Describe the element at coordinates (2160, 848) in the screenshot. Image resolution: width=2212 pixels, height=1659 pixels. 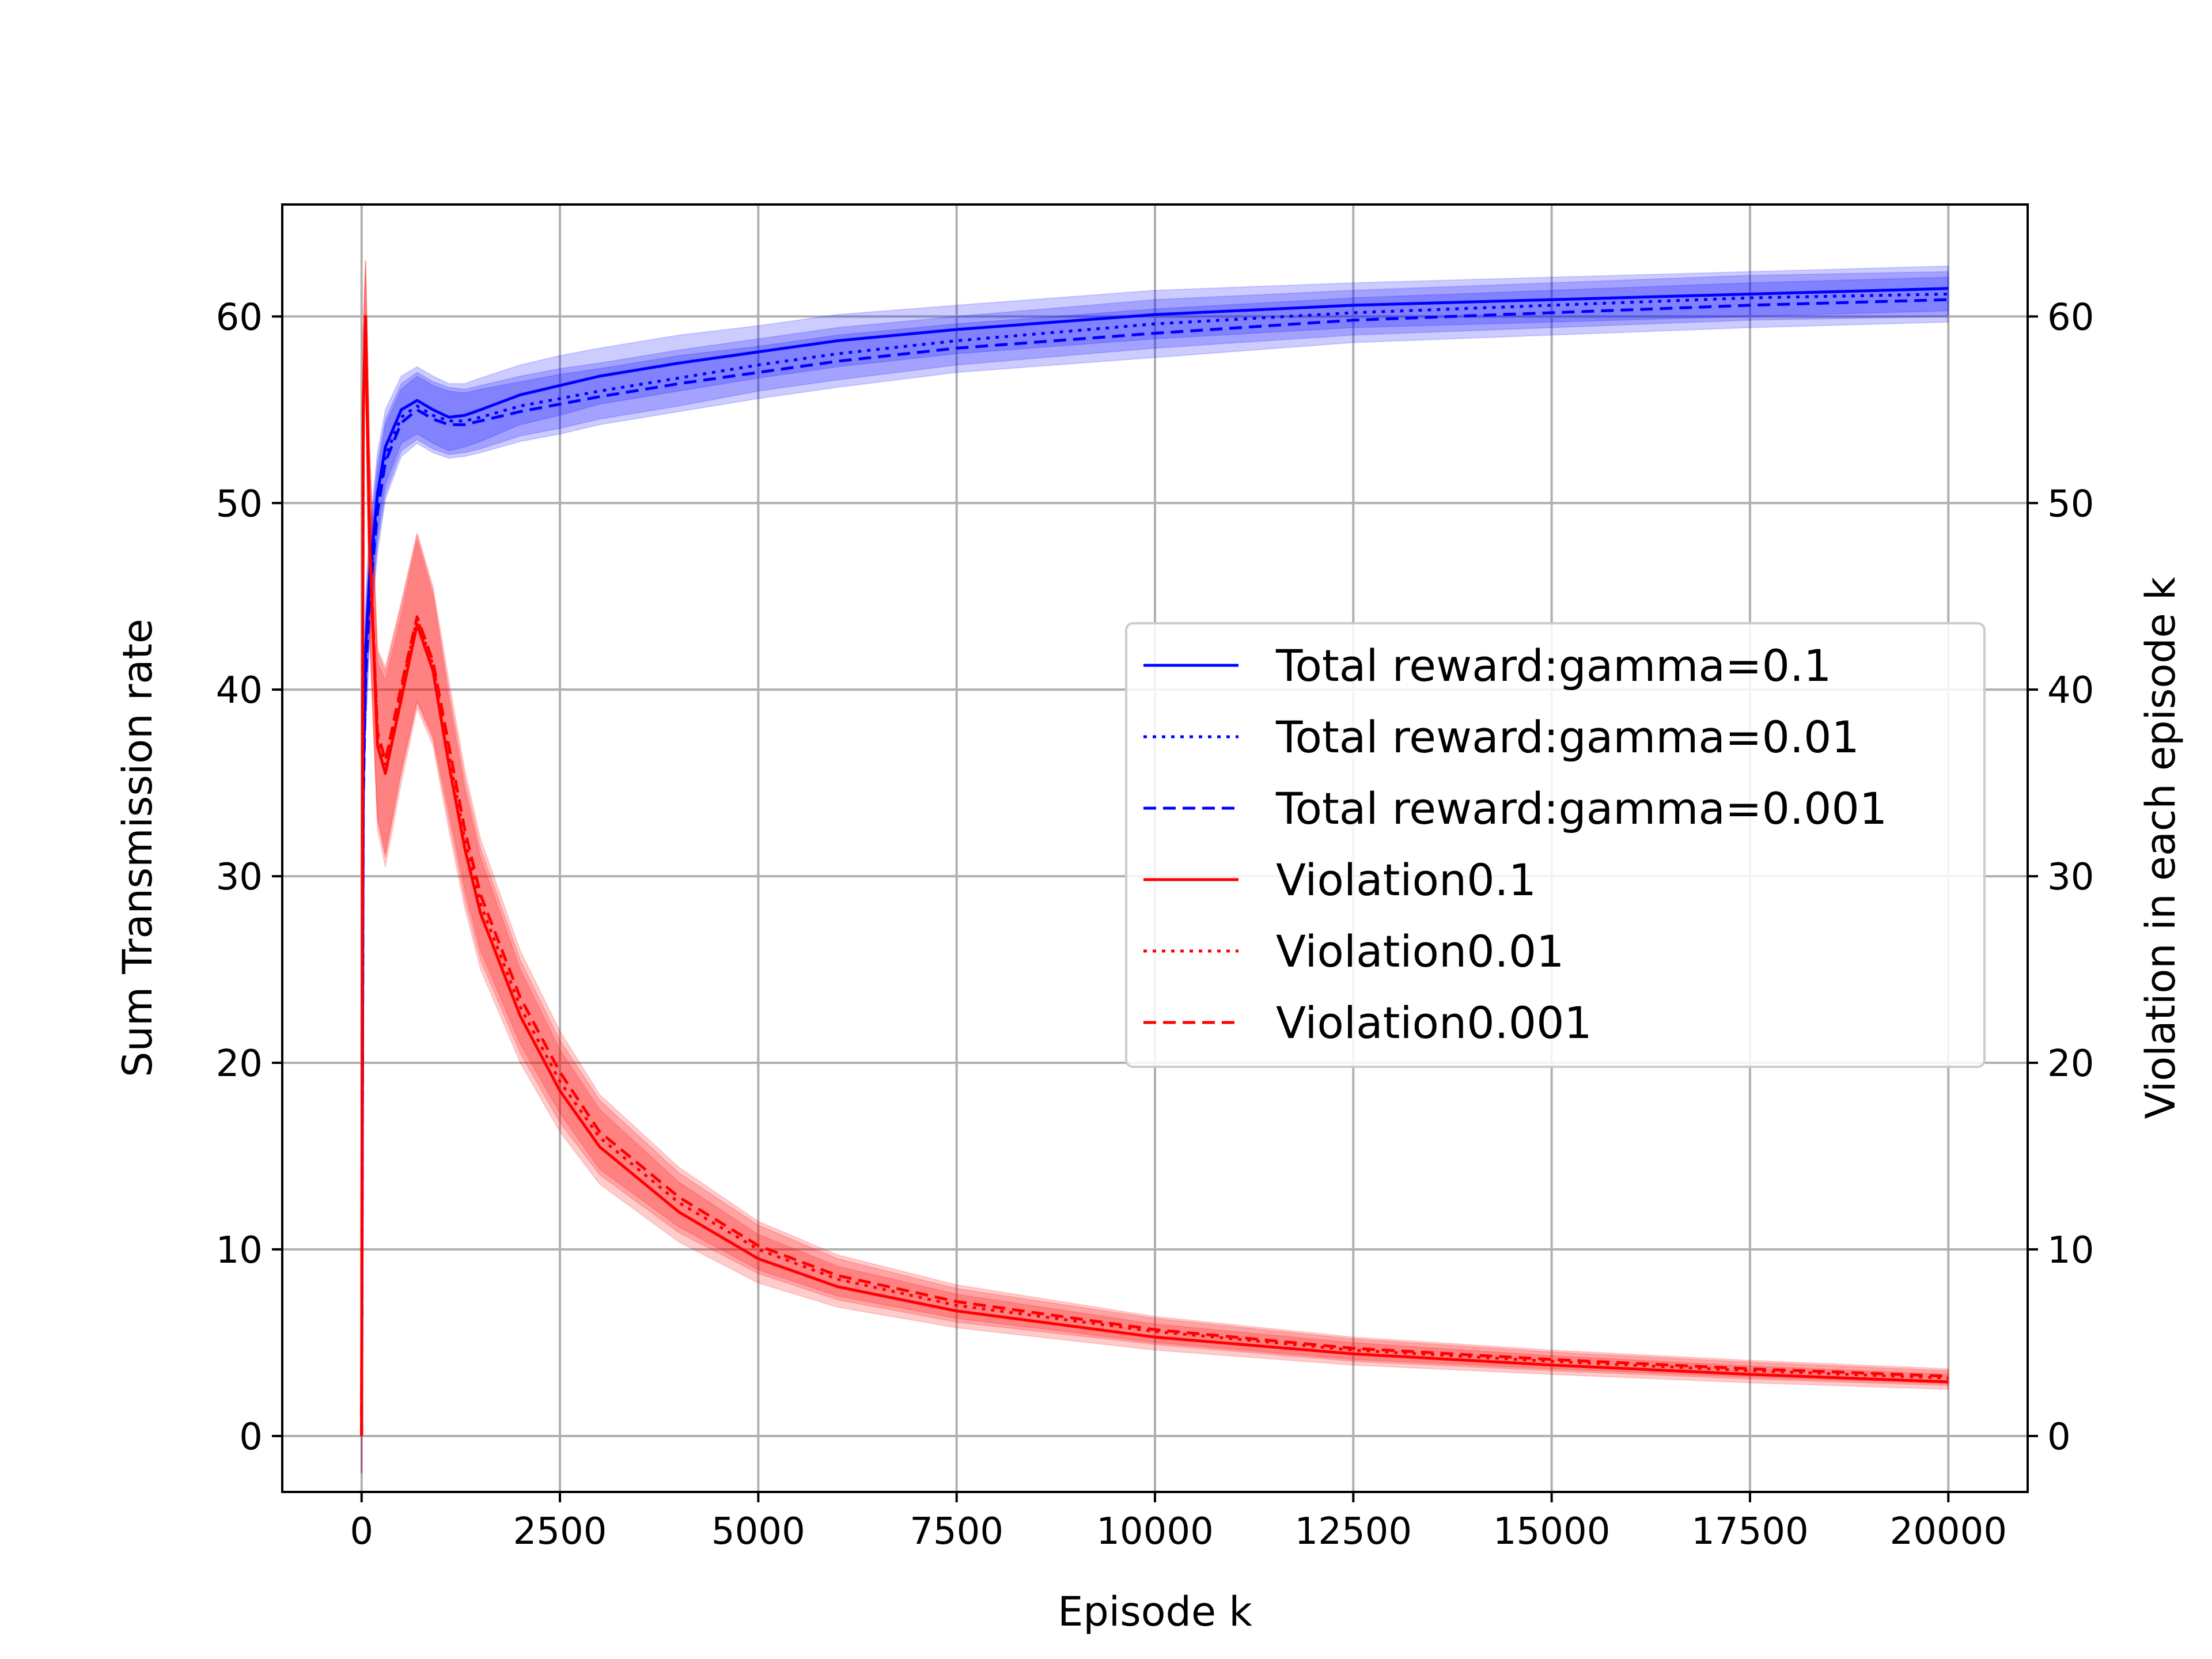
I see `y-axis-right-label: Violation in each episode k` at that location.